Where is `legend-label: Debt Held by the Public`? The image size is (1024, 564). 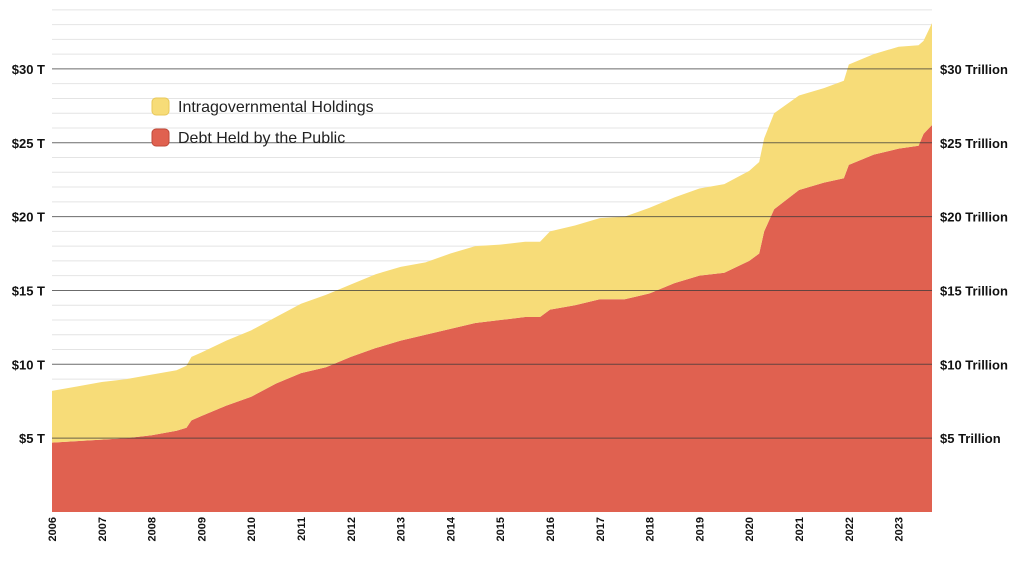 legend-label: Debt Held by the Public is located at coordinates (261, 138).